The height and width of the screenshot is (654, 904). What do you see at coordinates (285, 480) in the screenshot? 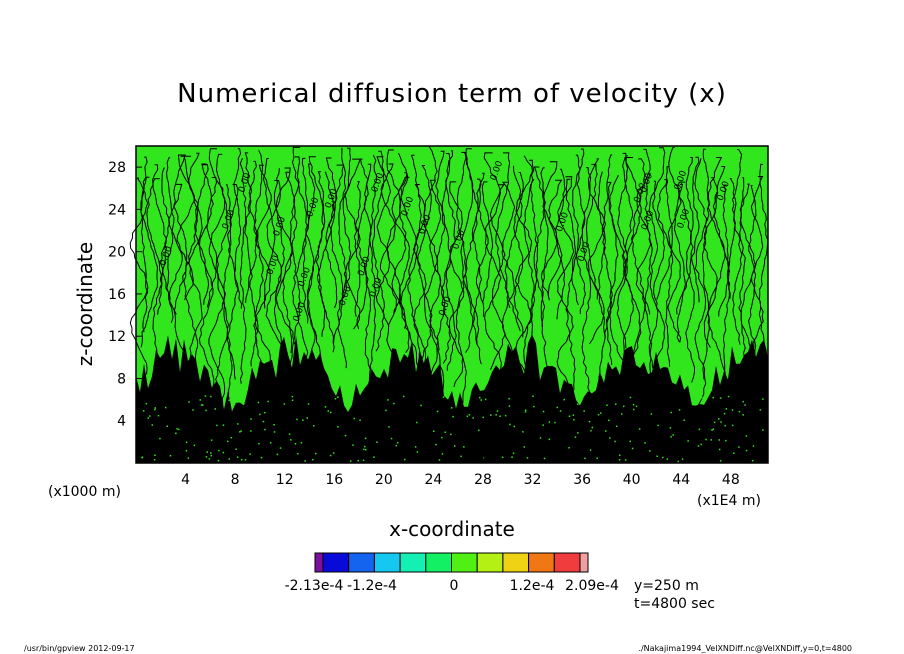
I see `x-tick-label-2: 12` at bounding box center [285, 480].